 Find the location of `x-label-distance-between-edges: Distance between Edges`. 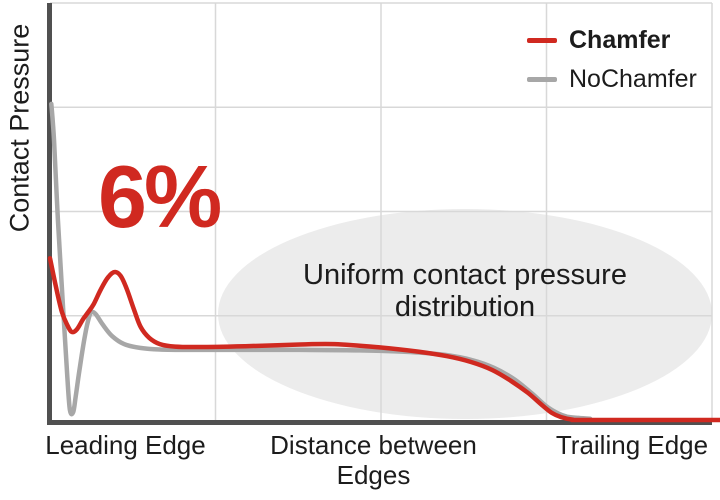

x-label-distance-between-edges: Distance between Edges is located at coordinates (373, 460).